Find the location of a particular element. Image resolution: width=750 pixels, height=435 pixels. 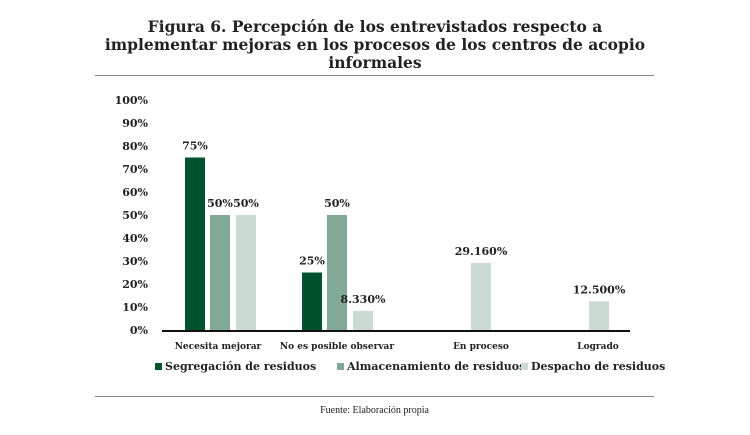

bottom-divider is located at coordinates (374, 396).